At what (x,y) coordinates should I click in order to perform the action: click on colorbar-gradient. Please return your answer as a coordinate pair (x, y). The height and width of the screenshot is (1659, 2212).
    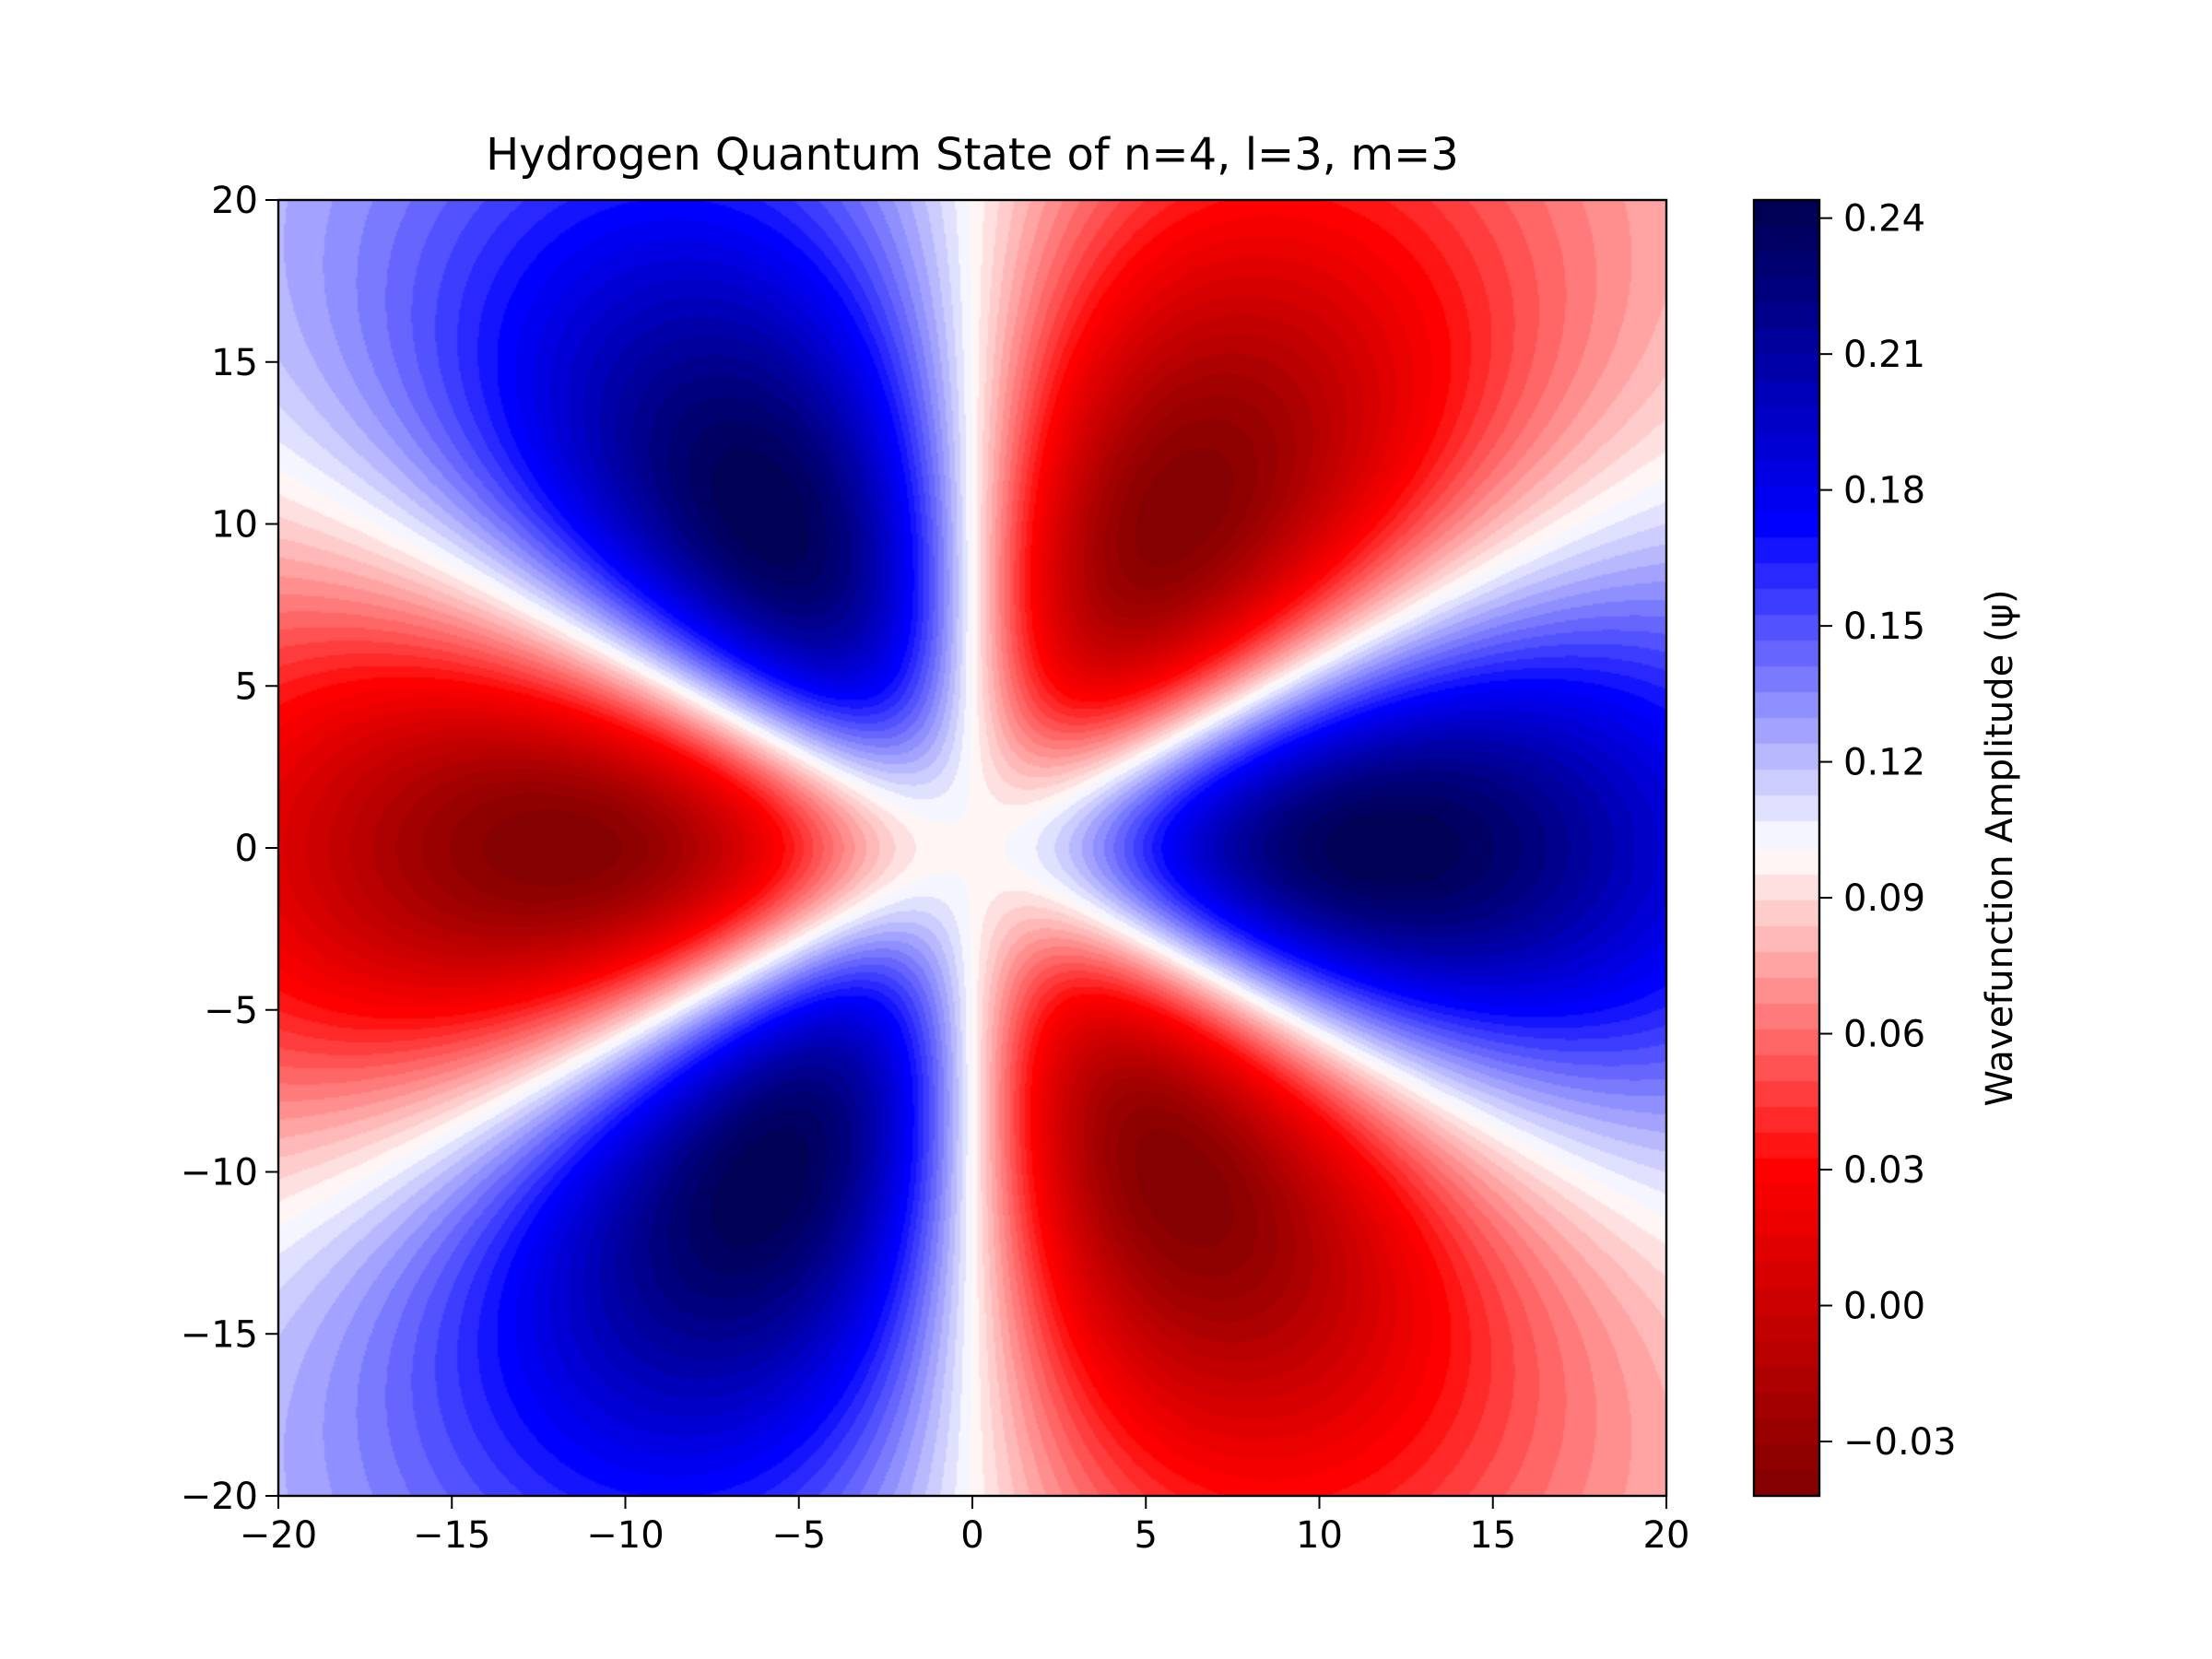
    Looking at the image, I should click on (1786, 848).